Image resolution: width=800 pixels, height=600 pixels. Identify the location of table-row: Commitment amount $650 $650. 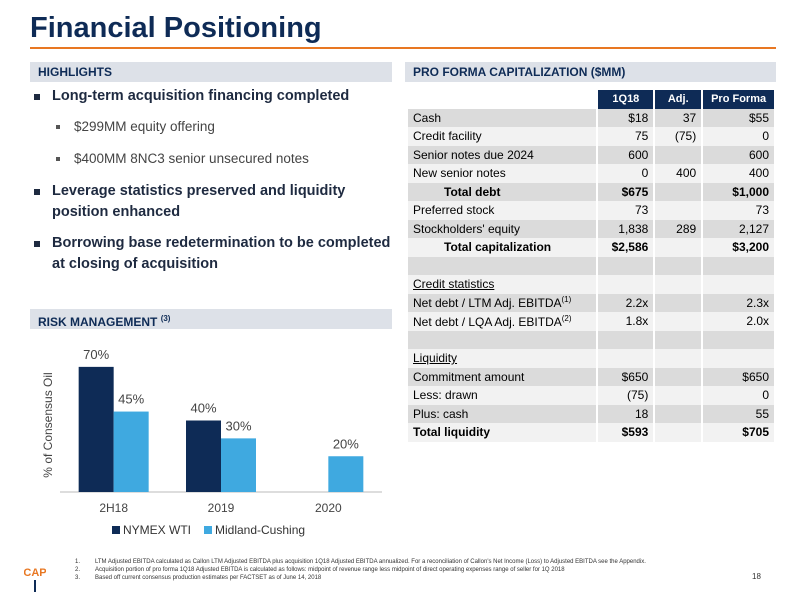
(592, 376).